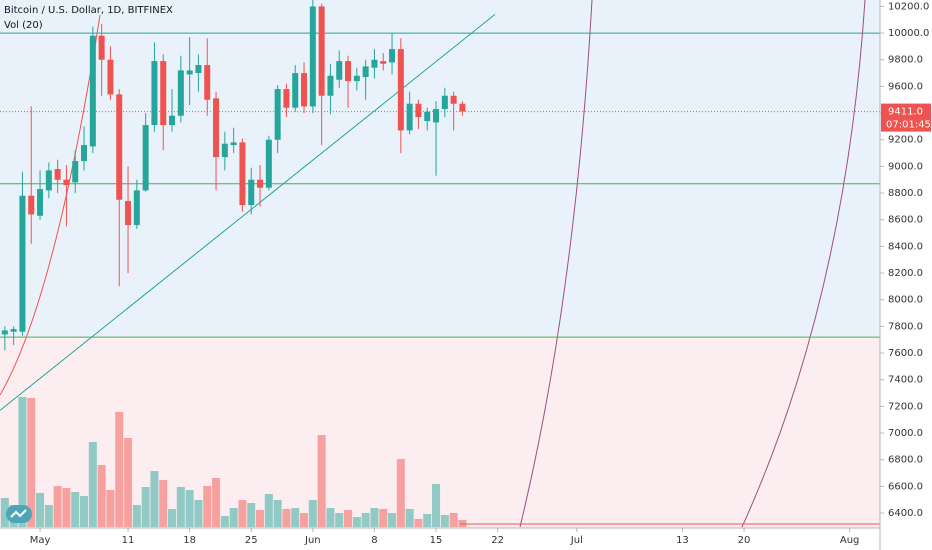 The height and width of the screenshot is (550, 932). I want to click on y-tick-label: 6400.0, so click(905, 513).